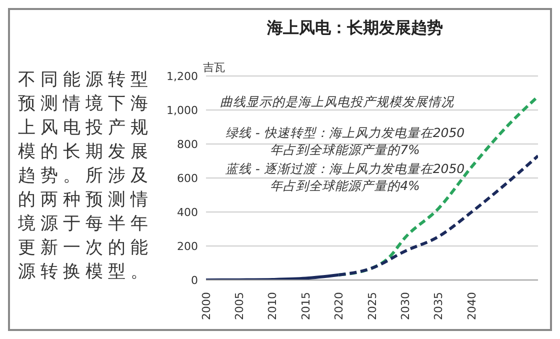  What do you see at coordinates (405, 306) in the screenshot?
I see `x-tick-label: 2030` at bounding box center [405, 306].